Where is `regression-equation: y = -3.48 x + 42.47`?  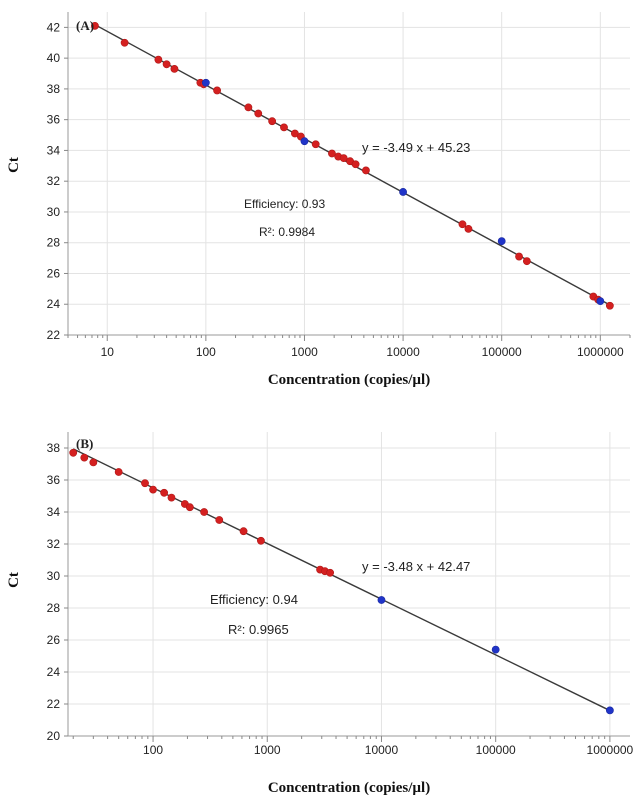 regression-equation: y = -3.48 x + 42.47 is located at coordinates (416, 566).